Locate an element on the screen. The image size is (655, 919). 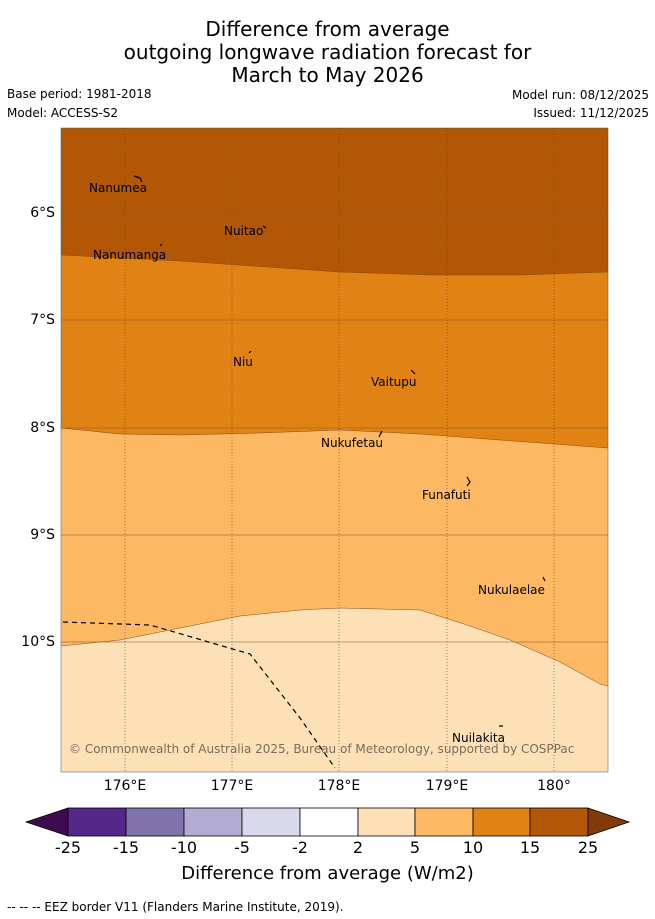
nanumanga-island is located at coordinates (161, 245).